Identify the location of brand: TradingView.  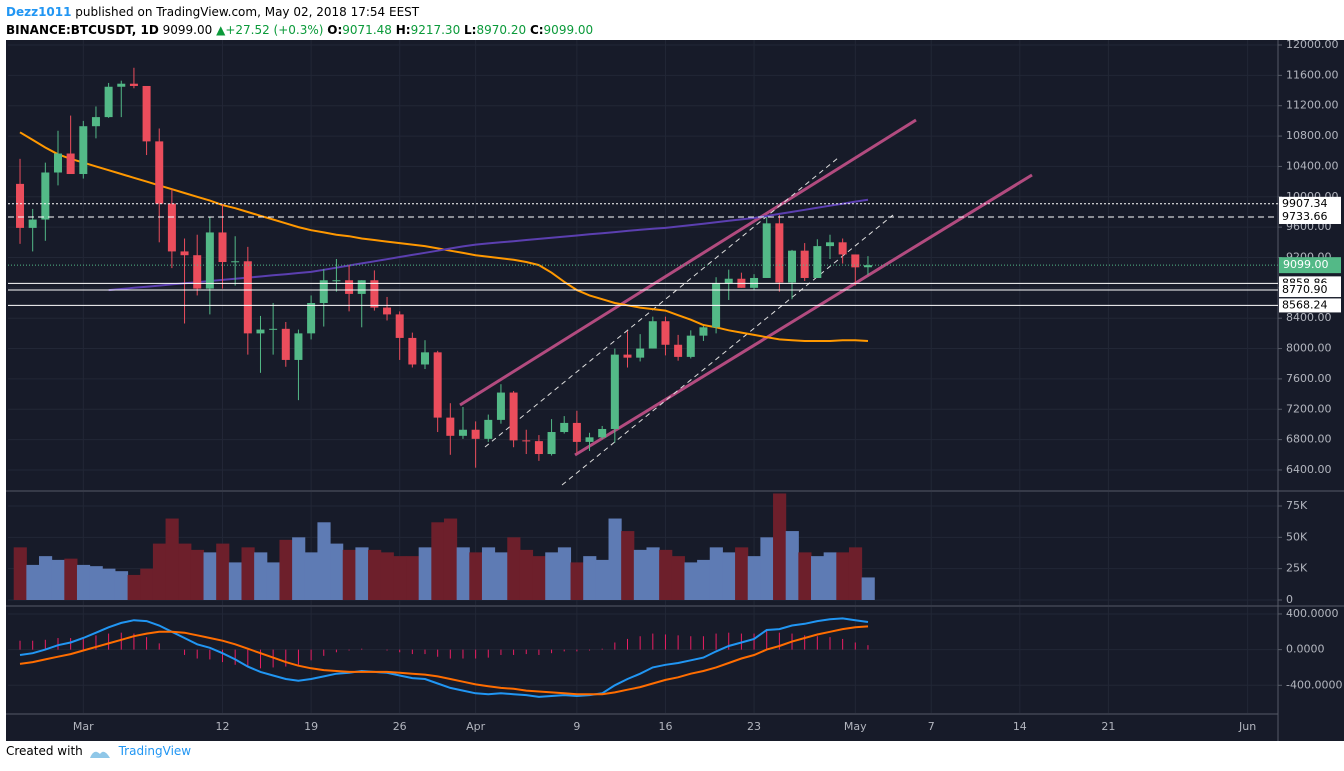
(155, 751).